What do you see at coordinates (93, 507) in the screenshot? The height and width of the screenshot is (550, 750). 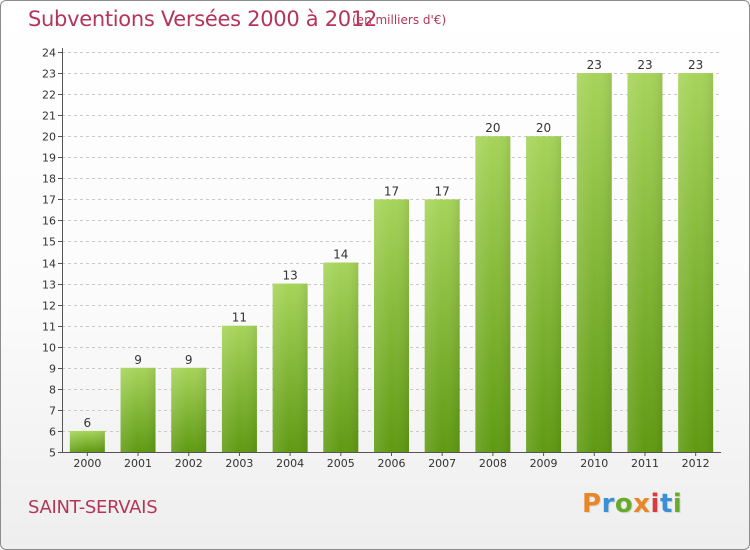 I see `commune-name: SAINT-SERVAIS` at bounding box center [93, 507].